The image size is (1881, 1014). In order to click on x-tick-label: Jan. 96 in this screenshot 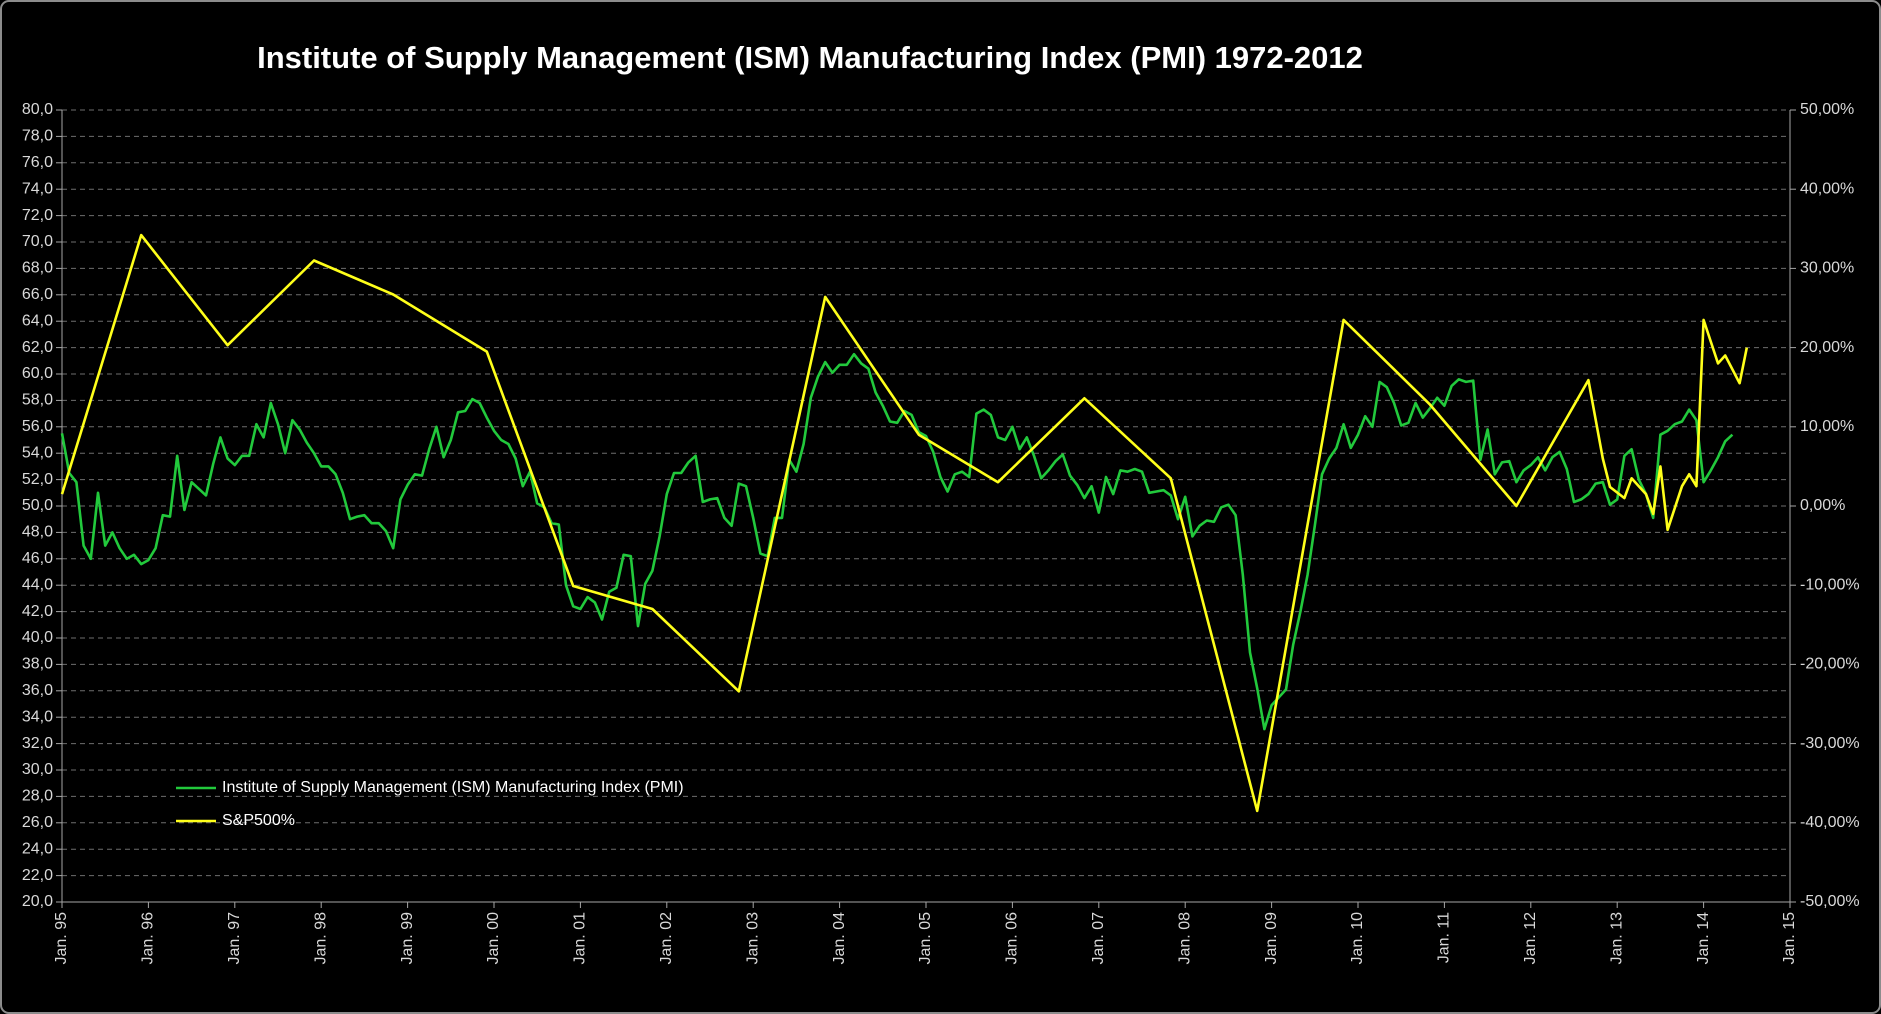, I will do `click(148, 938)`.